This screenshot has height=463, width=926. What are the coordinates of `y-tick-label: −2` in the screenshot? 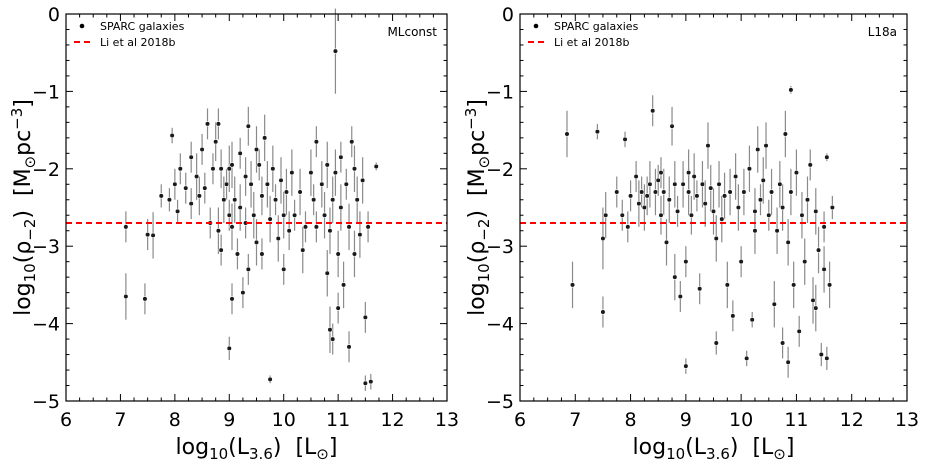 It's located at (500, 170).